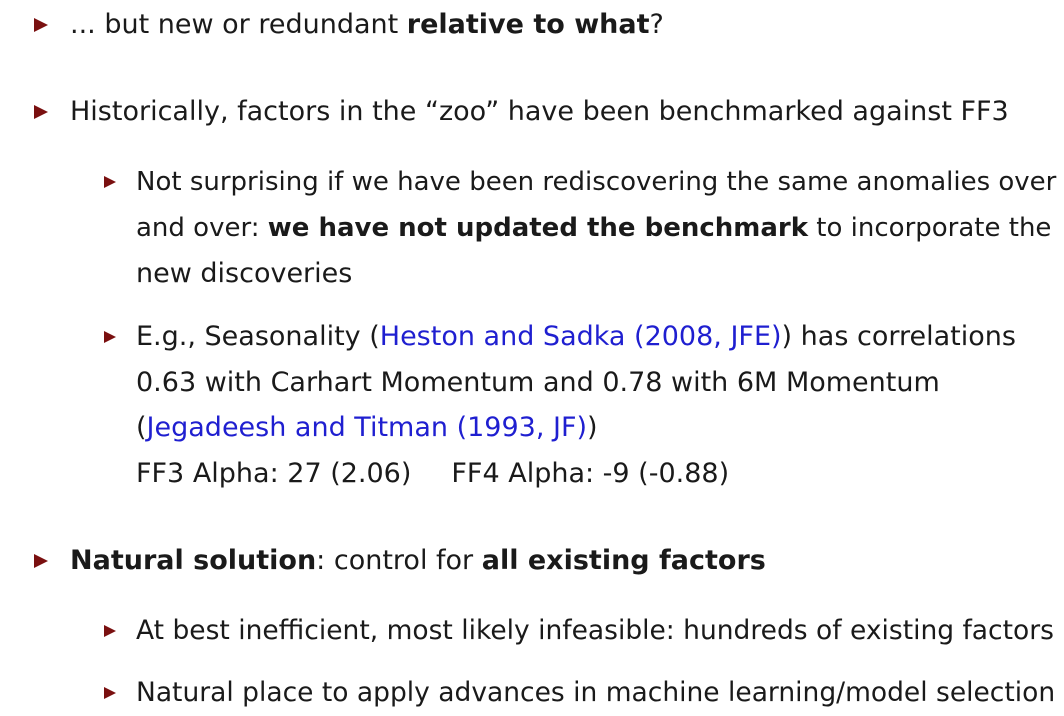 The image size is (1064, 716). I want to click on bullet-text: : control for, so click(399, 560).